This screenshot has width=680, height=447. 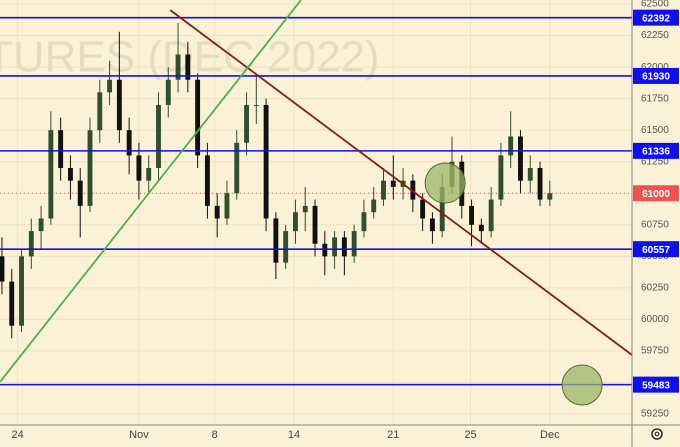 What do you see at coordinates (294, 435) in the screenshot?
I see `x-tick-label: 14` at bounding box center [294, 435].